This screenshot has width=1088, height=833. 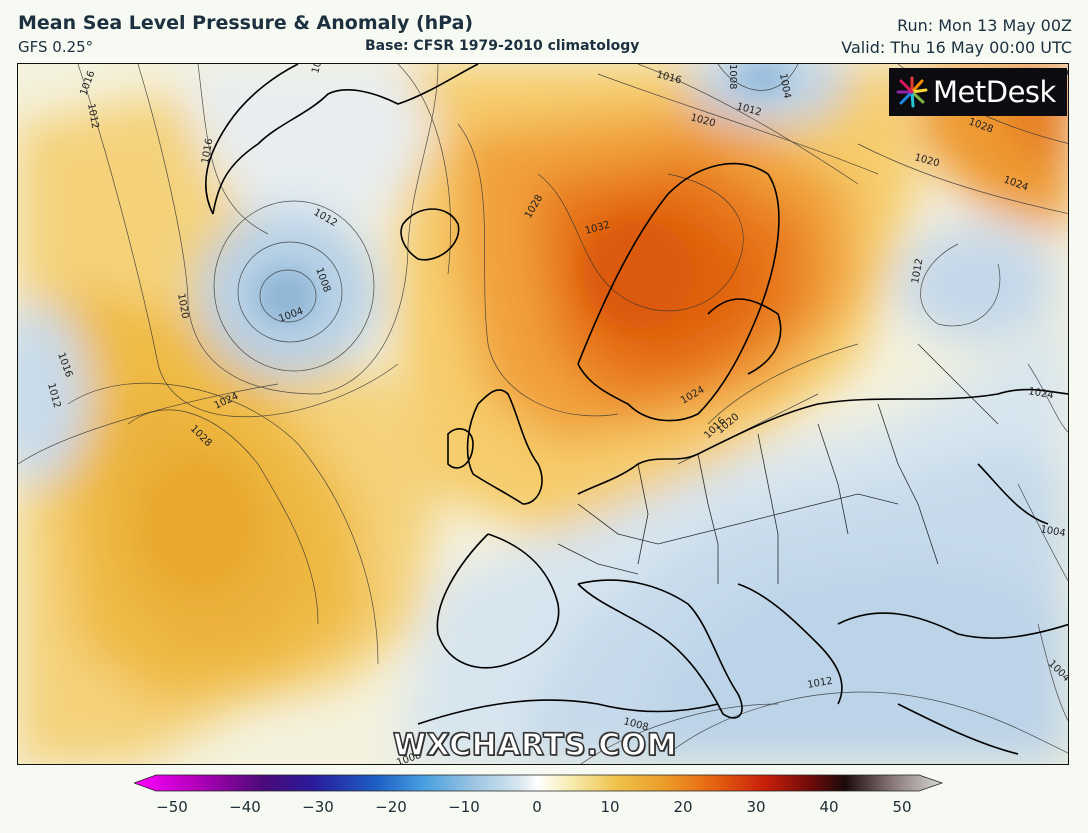 I want to click on colorbar-tick-label: −40, so click(x=245, y=807).